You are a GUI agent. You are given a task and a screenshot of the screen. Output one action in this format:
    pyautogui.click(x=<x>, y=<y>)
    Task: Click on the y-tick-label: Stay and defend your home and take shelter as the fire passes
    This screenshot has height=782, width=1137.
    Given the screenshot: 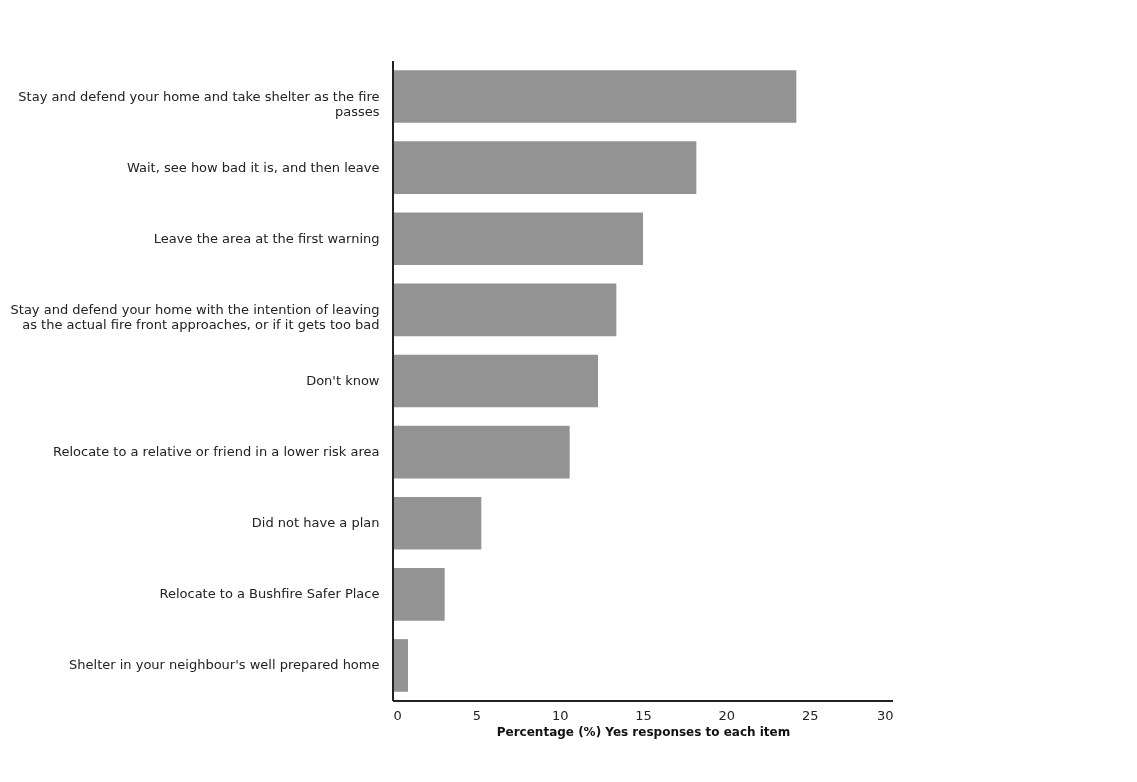 What is the action you would take?
    pyautogui.click(x=199, y=103)
    